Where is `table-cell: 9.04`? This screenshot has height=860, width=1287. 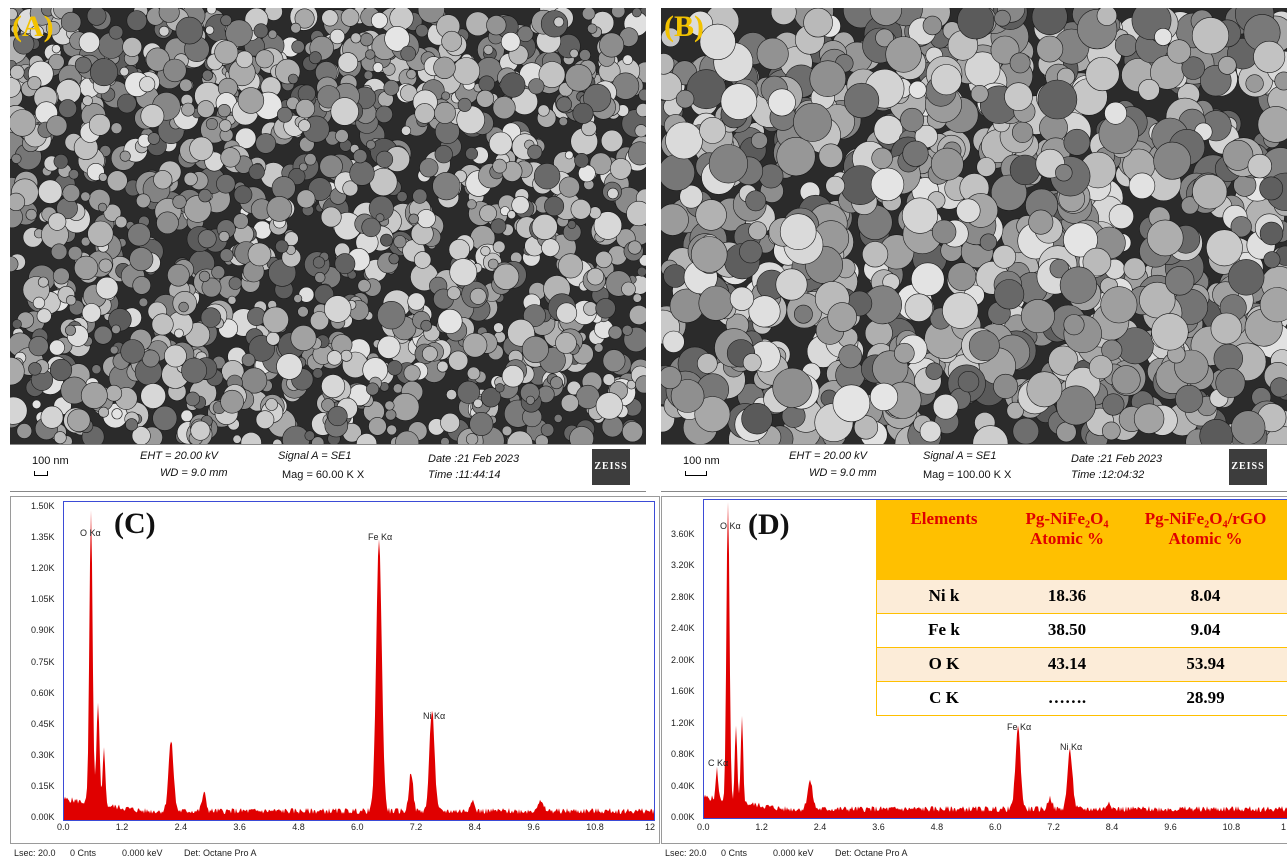
table-cell: 9.04 is located at coordinates (1205, 629).